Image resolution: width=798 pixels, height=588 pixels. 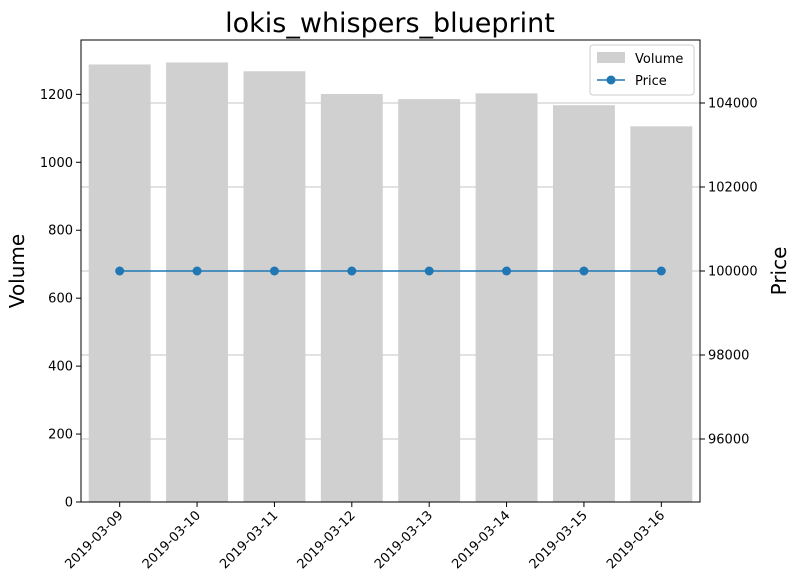 I want to click on y-tick-label: 1000, so click(x=56, y=163).